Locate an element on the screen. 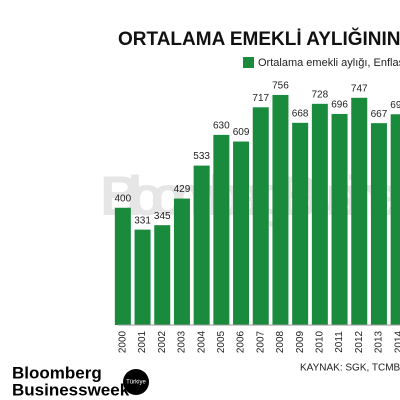  x-tick-label: 2006 is located at coordinates (241, 341).